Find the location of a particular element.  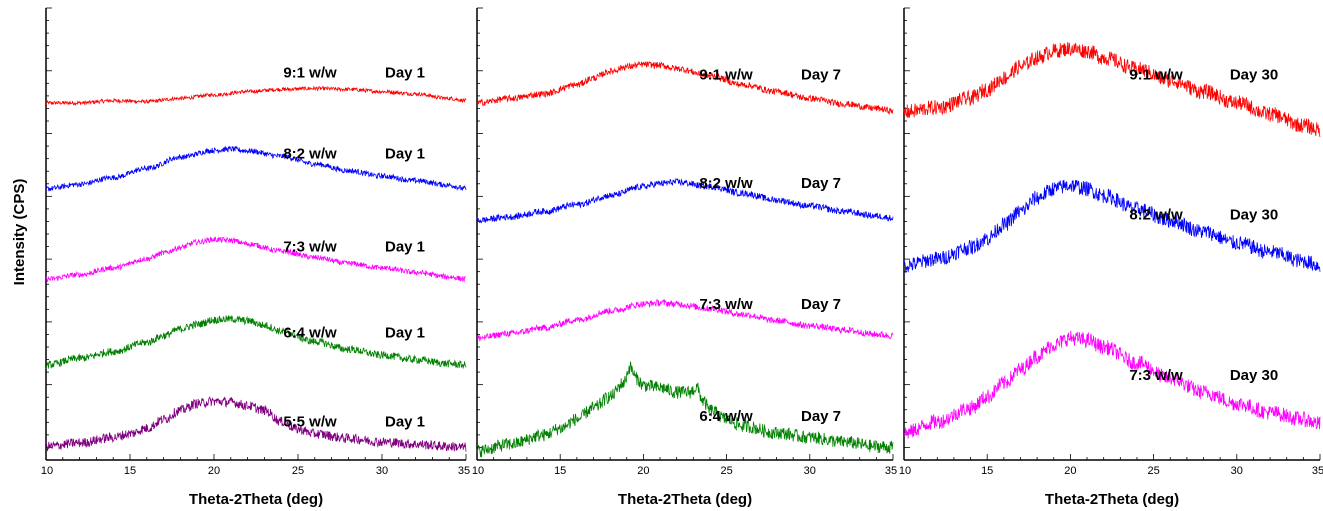

series-label: 5:5 w/w is located at coordinates (310, 421).